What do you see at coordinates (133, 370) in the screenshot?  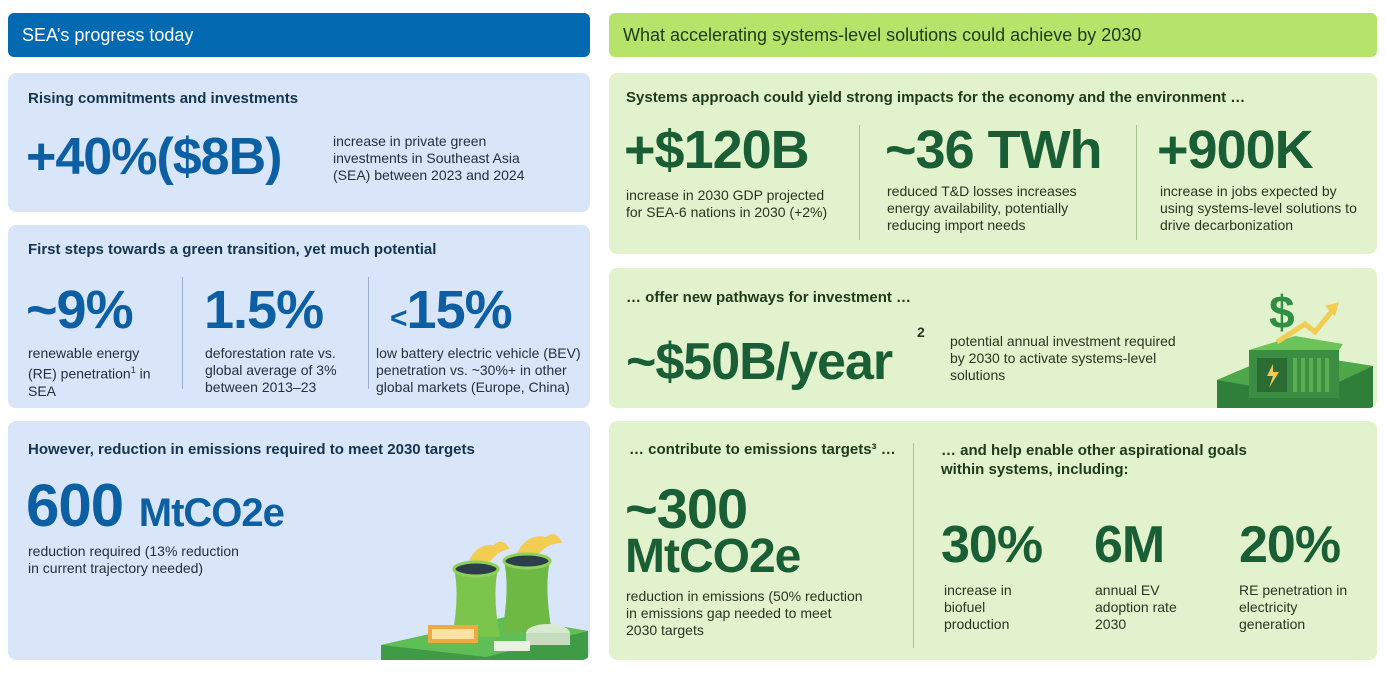 I see `footnote-1: 1` at bounding box center [133, 370].